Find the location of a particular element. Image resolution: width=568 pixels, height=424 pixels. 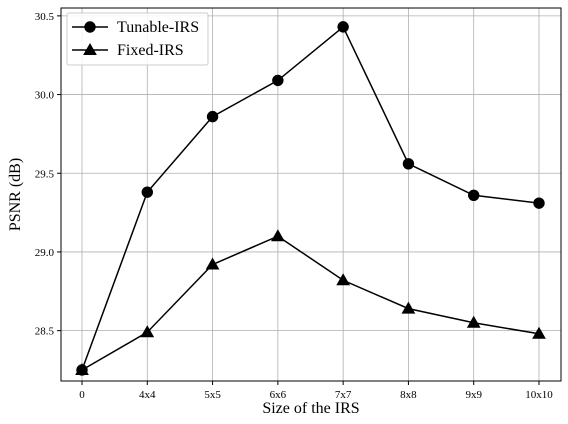

x-tick-label: 4x4 is located at coordinates (147, 395).